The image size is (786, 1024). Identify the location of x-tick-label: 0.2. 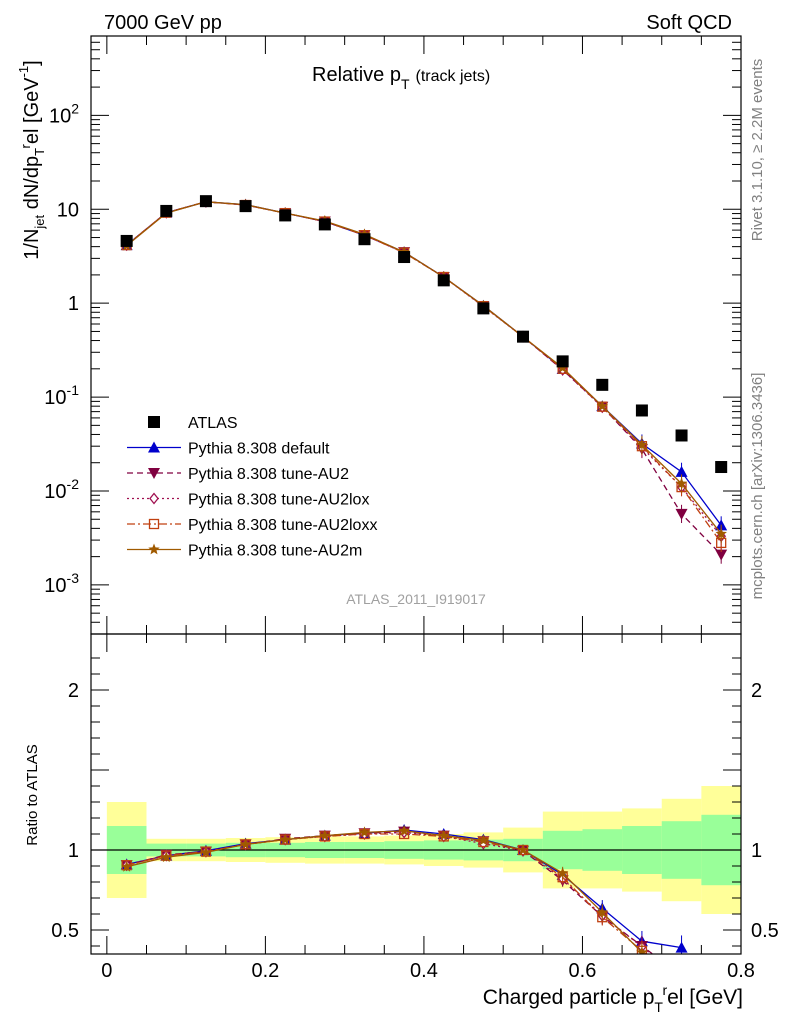
(265, 971).